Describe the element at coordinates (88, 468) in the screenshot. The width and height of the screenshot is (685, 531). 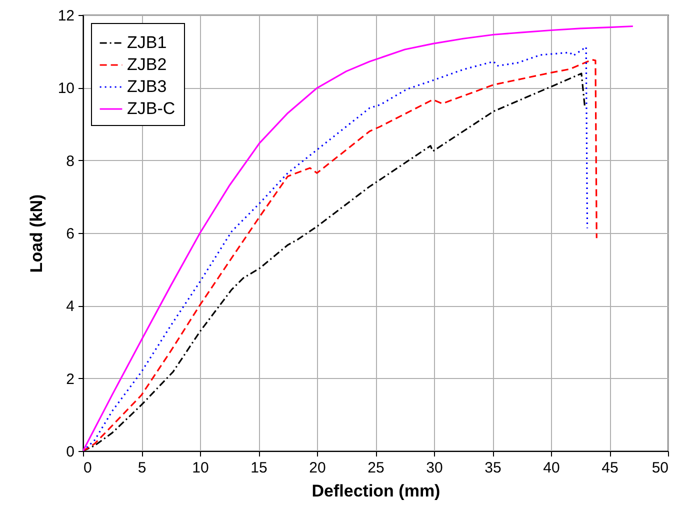
I see `x-tick-label: 0` at that location.